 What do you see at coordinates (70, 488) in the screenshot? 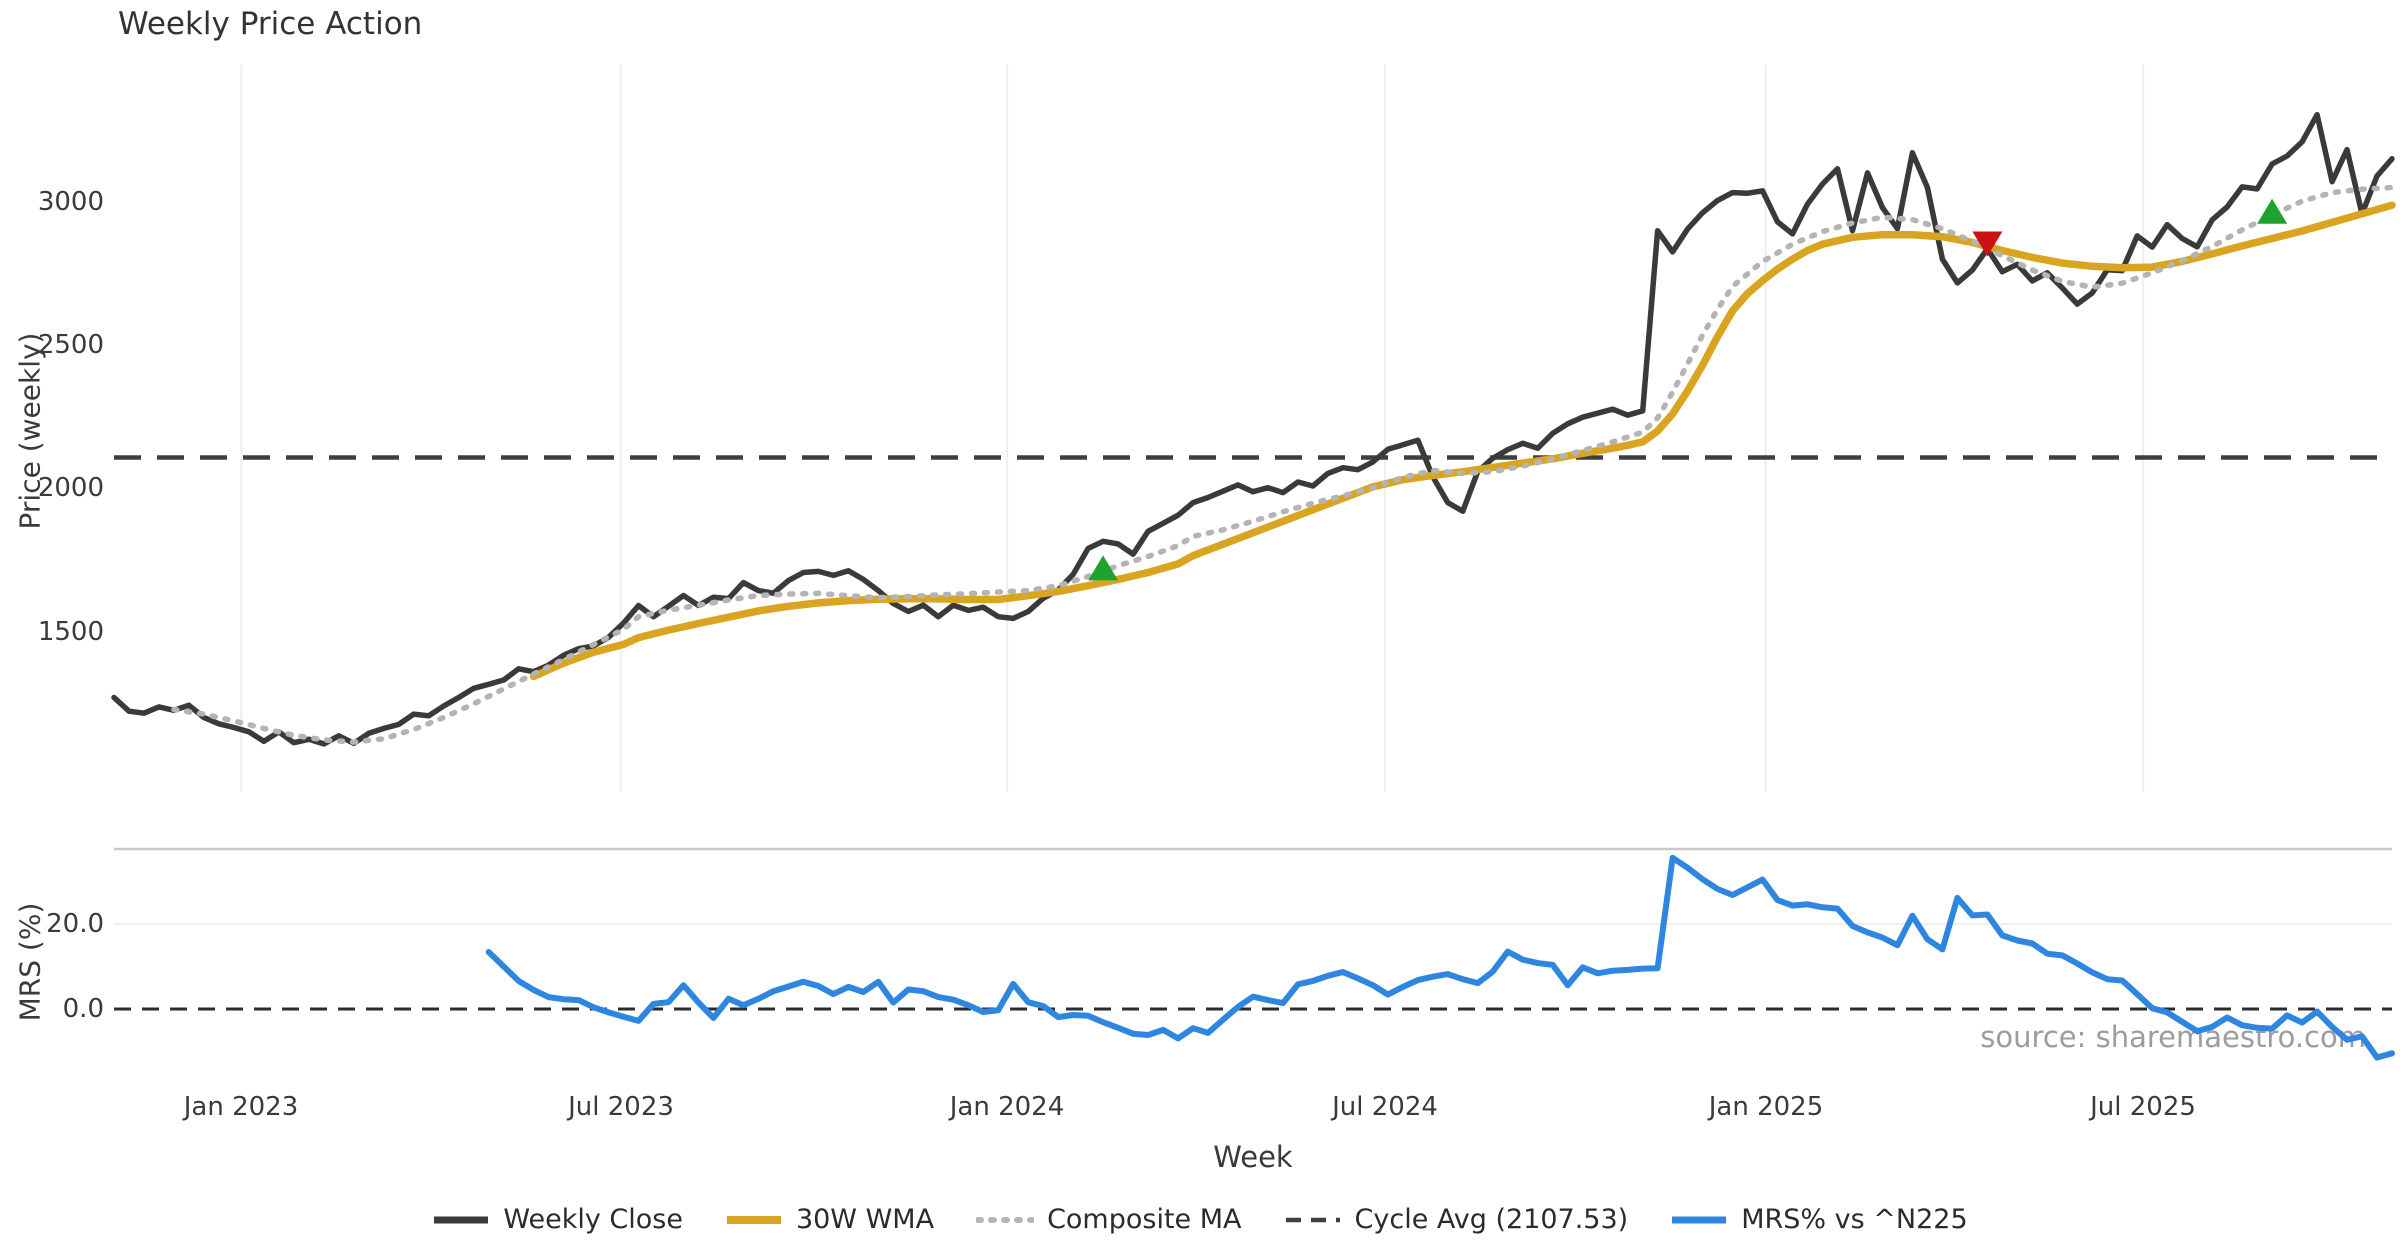
I see `price-tick-label: 2000` at bounding box center [70, 488].